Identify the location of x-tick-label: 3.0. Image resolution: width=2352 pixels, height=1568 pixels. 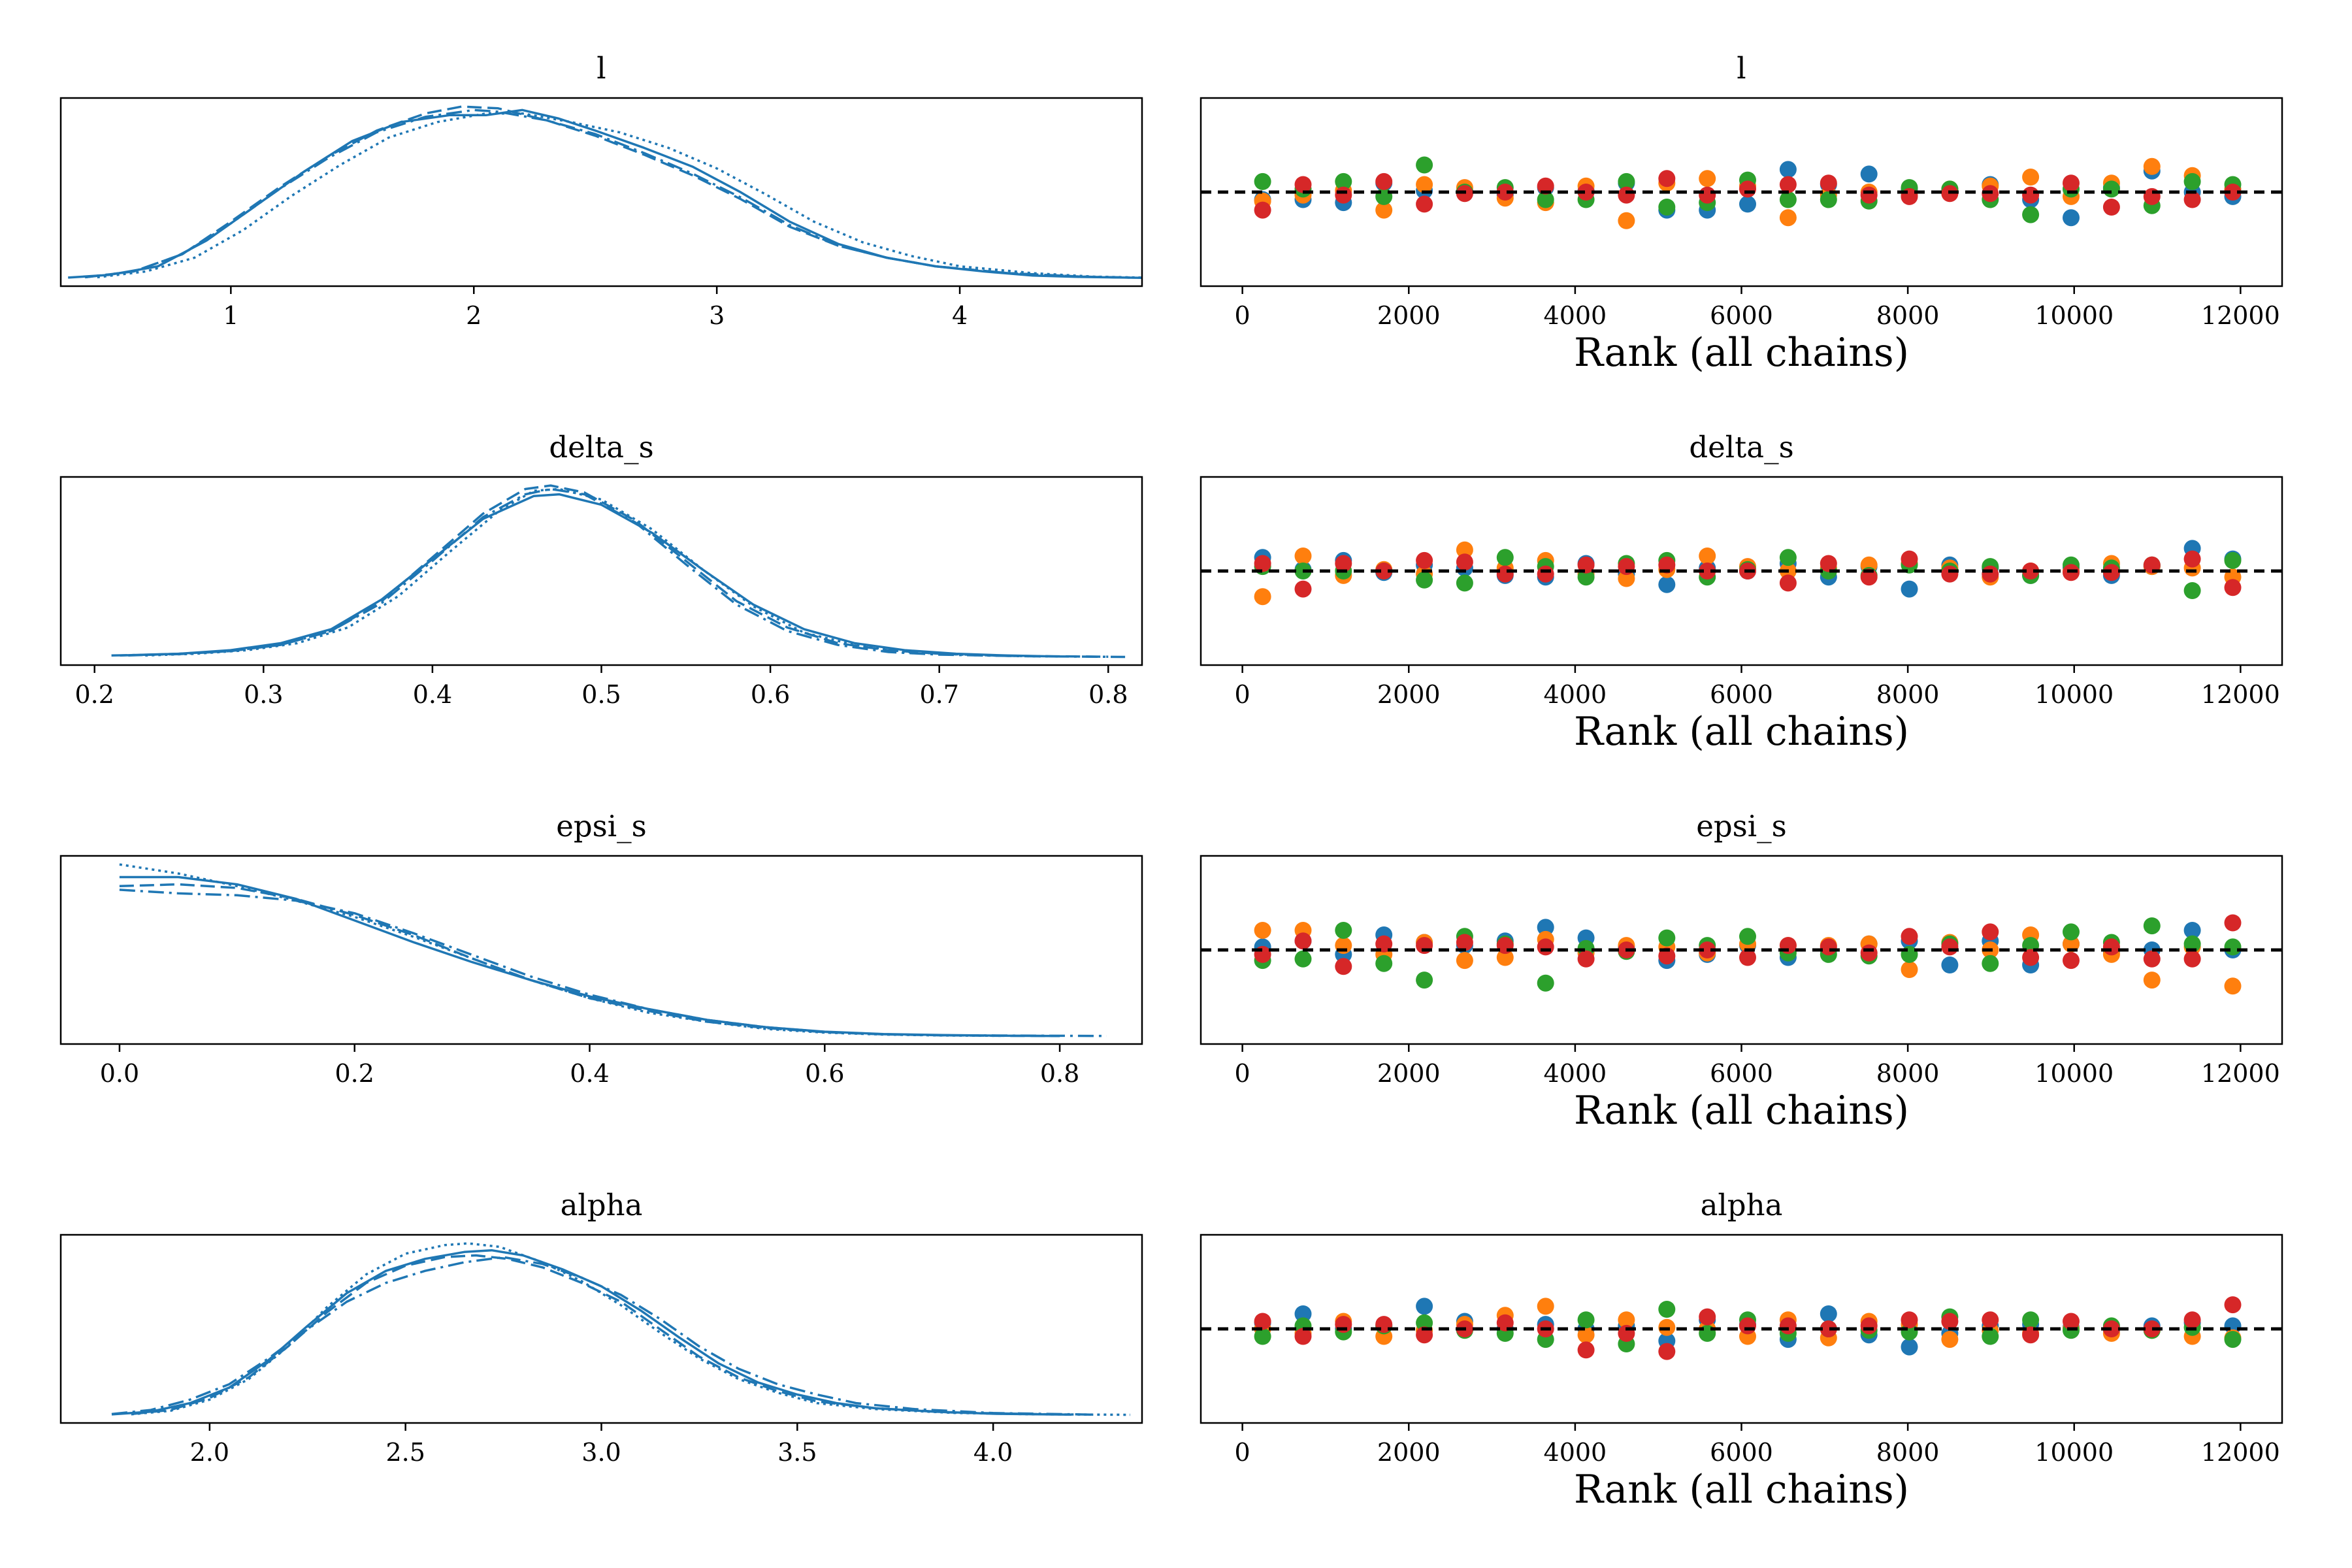
(601, 1452).